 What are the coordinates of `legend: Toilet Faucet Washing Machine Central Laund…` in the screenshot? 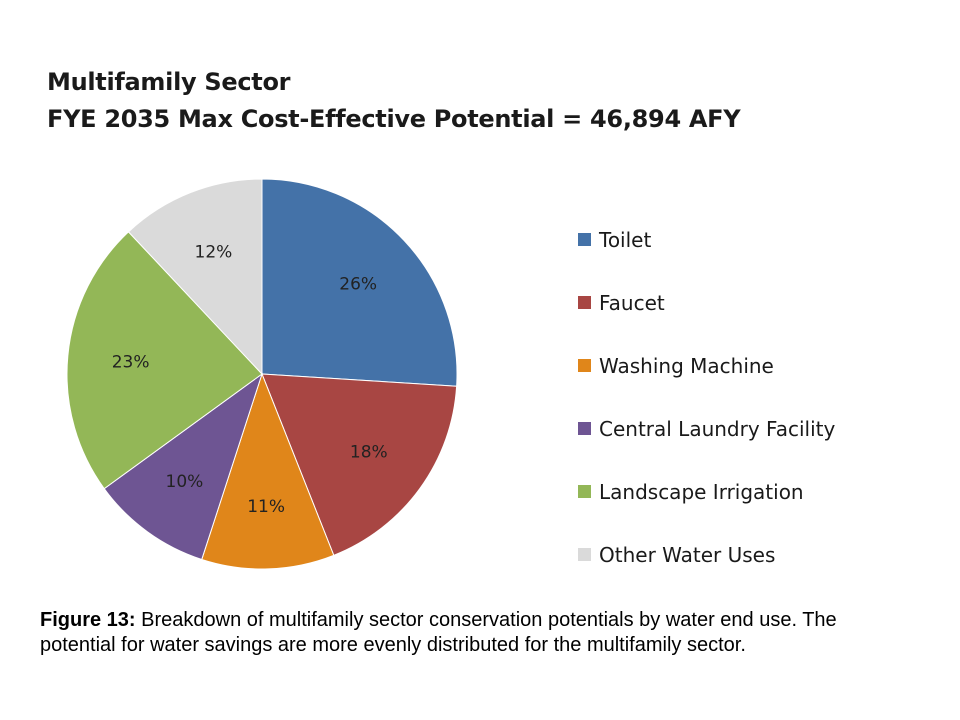 It's located at (706, 397).